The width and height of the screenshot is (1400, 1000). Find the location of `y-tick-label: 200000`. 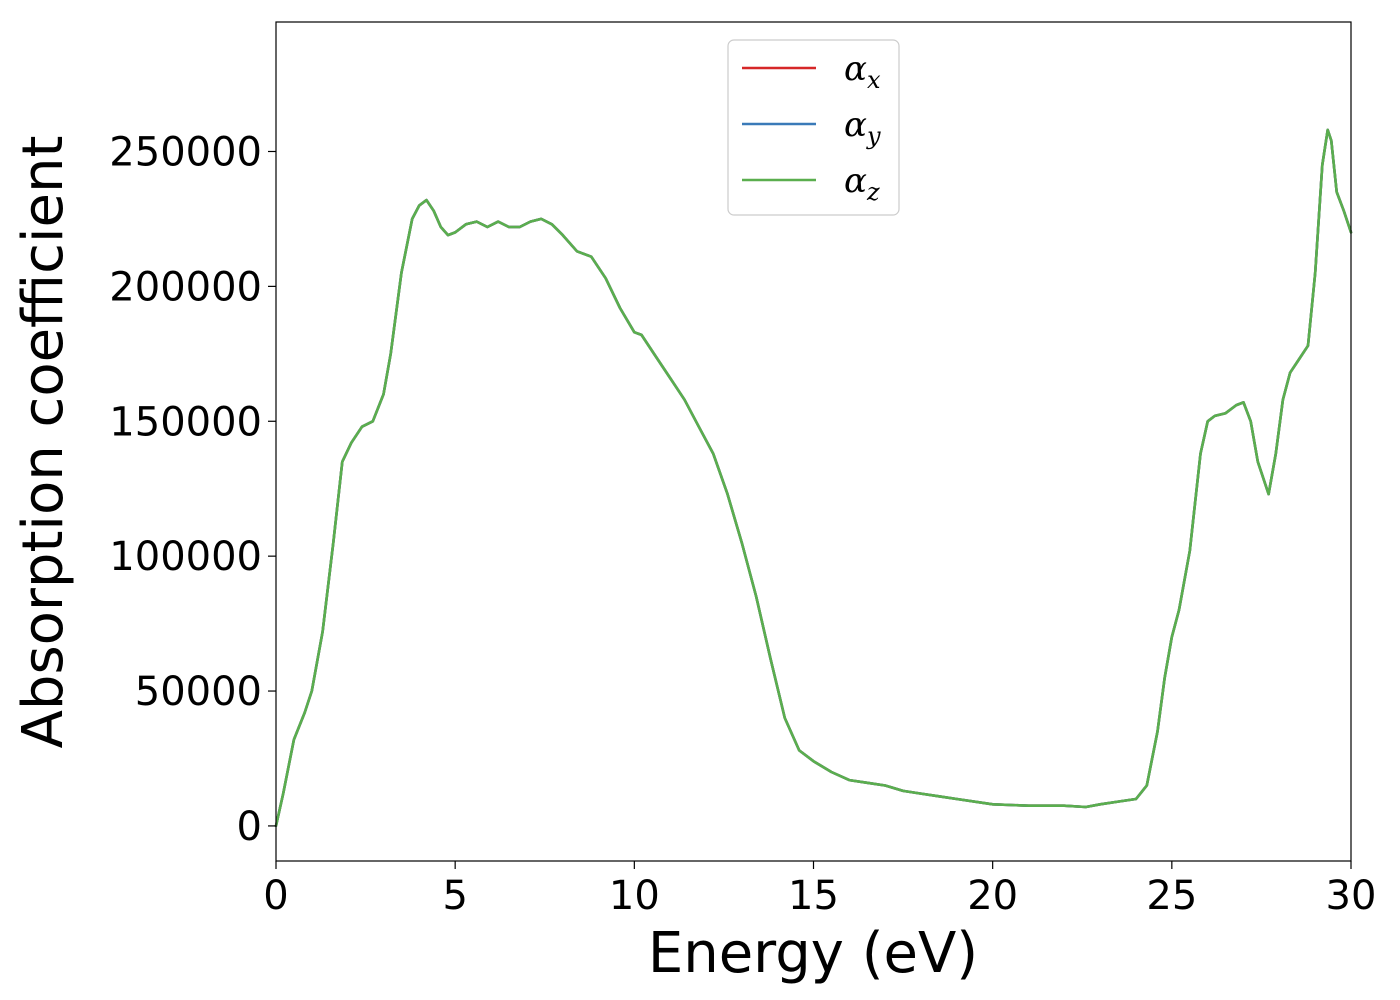

y-tick-label: 200000 is located at coordinates (185, 287).